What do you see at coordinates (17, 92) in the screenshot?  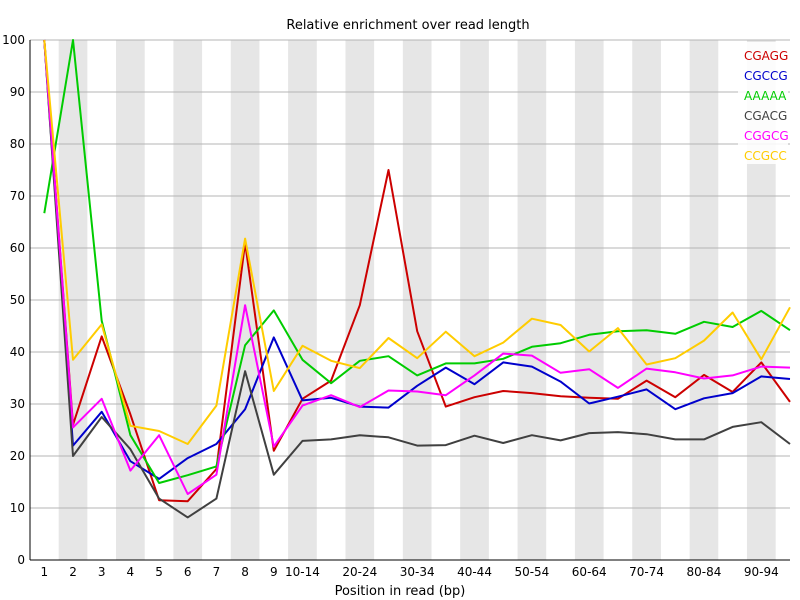 I see `y-tick-label: 90` at bounding box center [17, 92].